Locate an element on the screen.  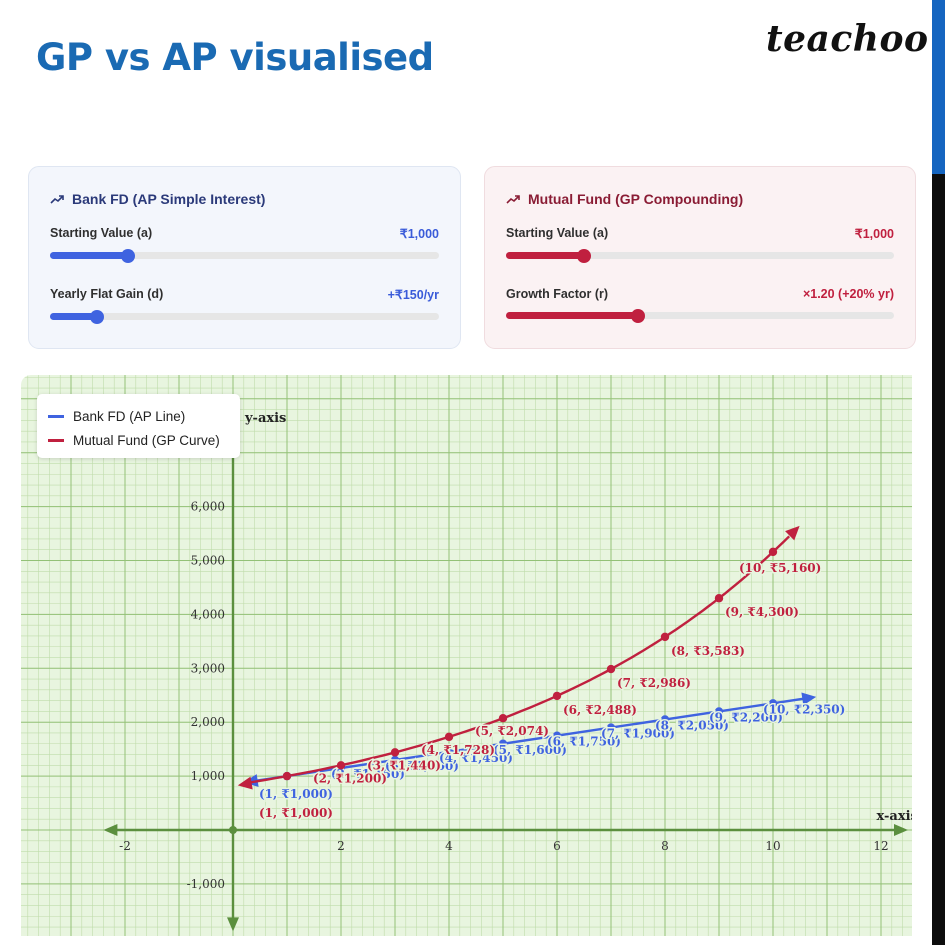
ap-data-label: (7, ₹1,900) is located at coordinates (638, 734).